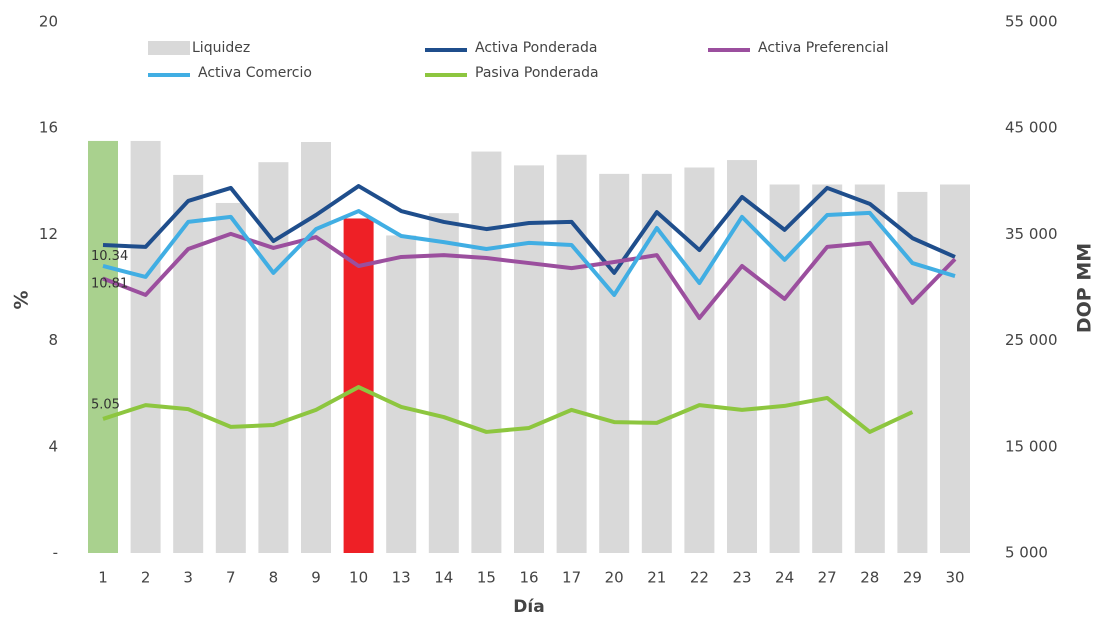 The height and width of the screenshot is (620, 1102). I want to click on legend-swatch, so click(169, 48).